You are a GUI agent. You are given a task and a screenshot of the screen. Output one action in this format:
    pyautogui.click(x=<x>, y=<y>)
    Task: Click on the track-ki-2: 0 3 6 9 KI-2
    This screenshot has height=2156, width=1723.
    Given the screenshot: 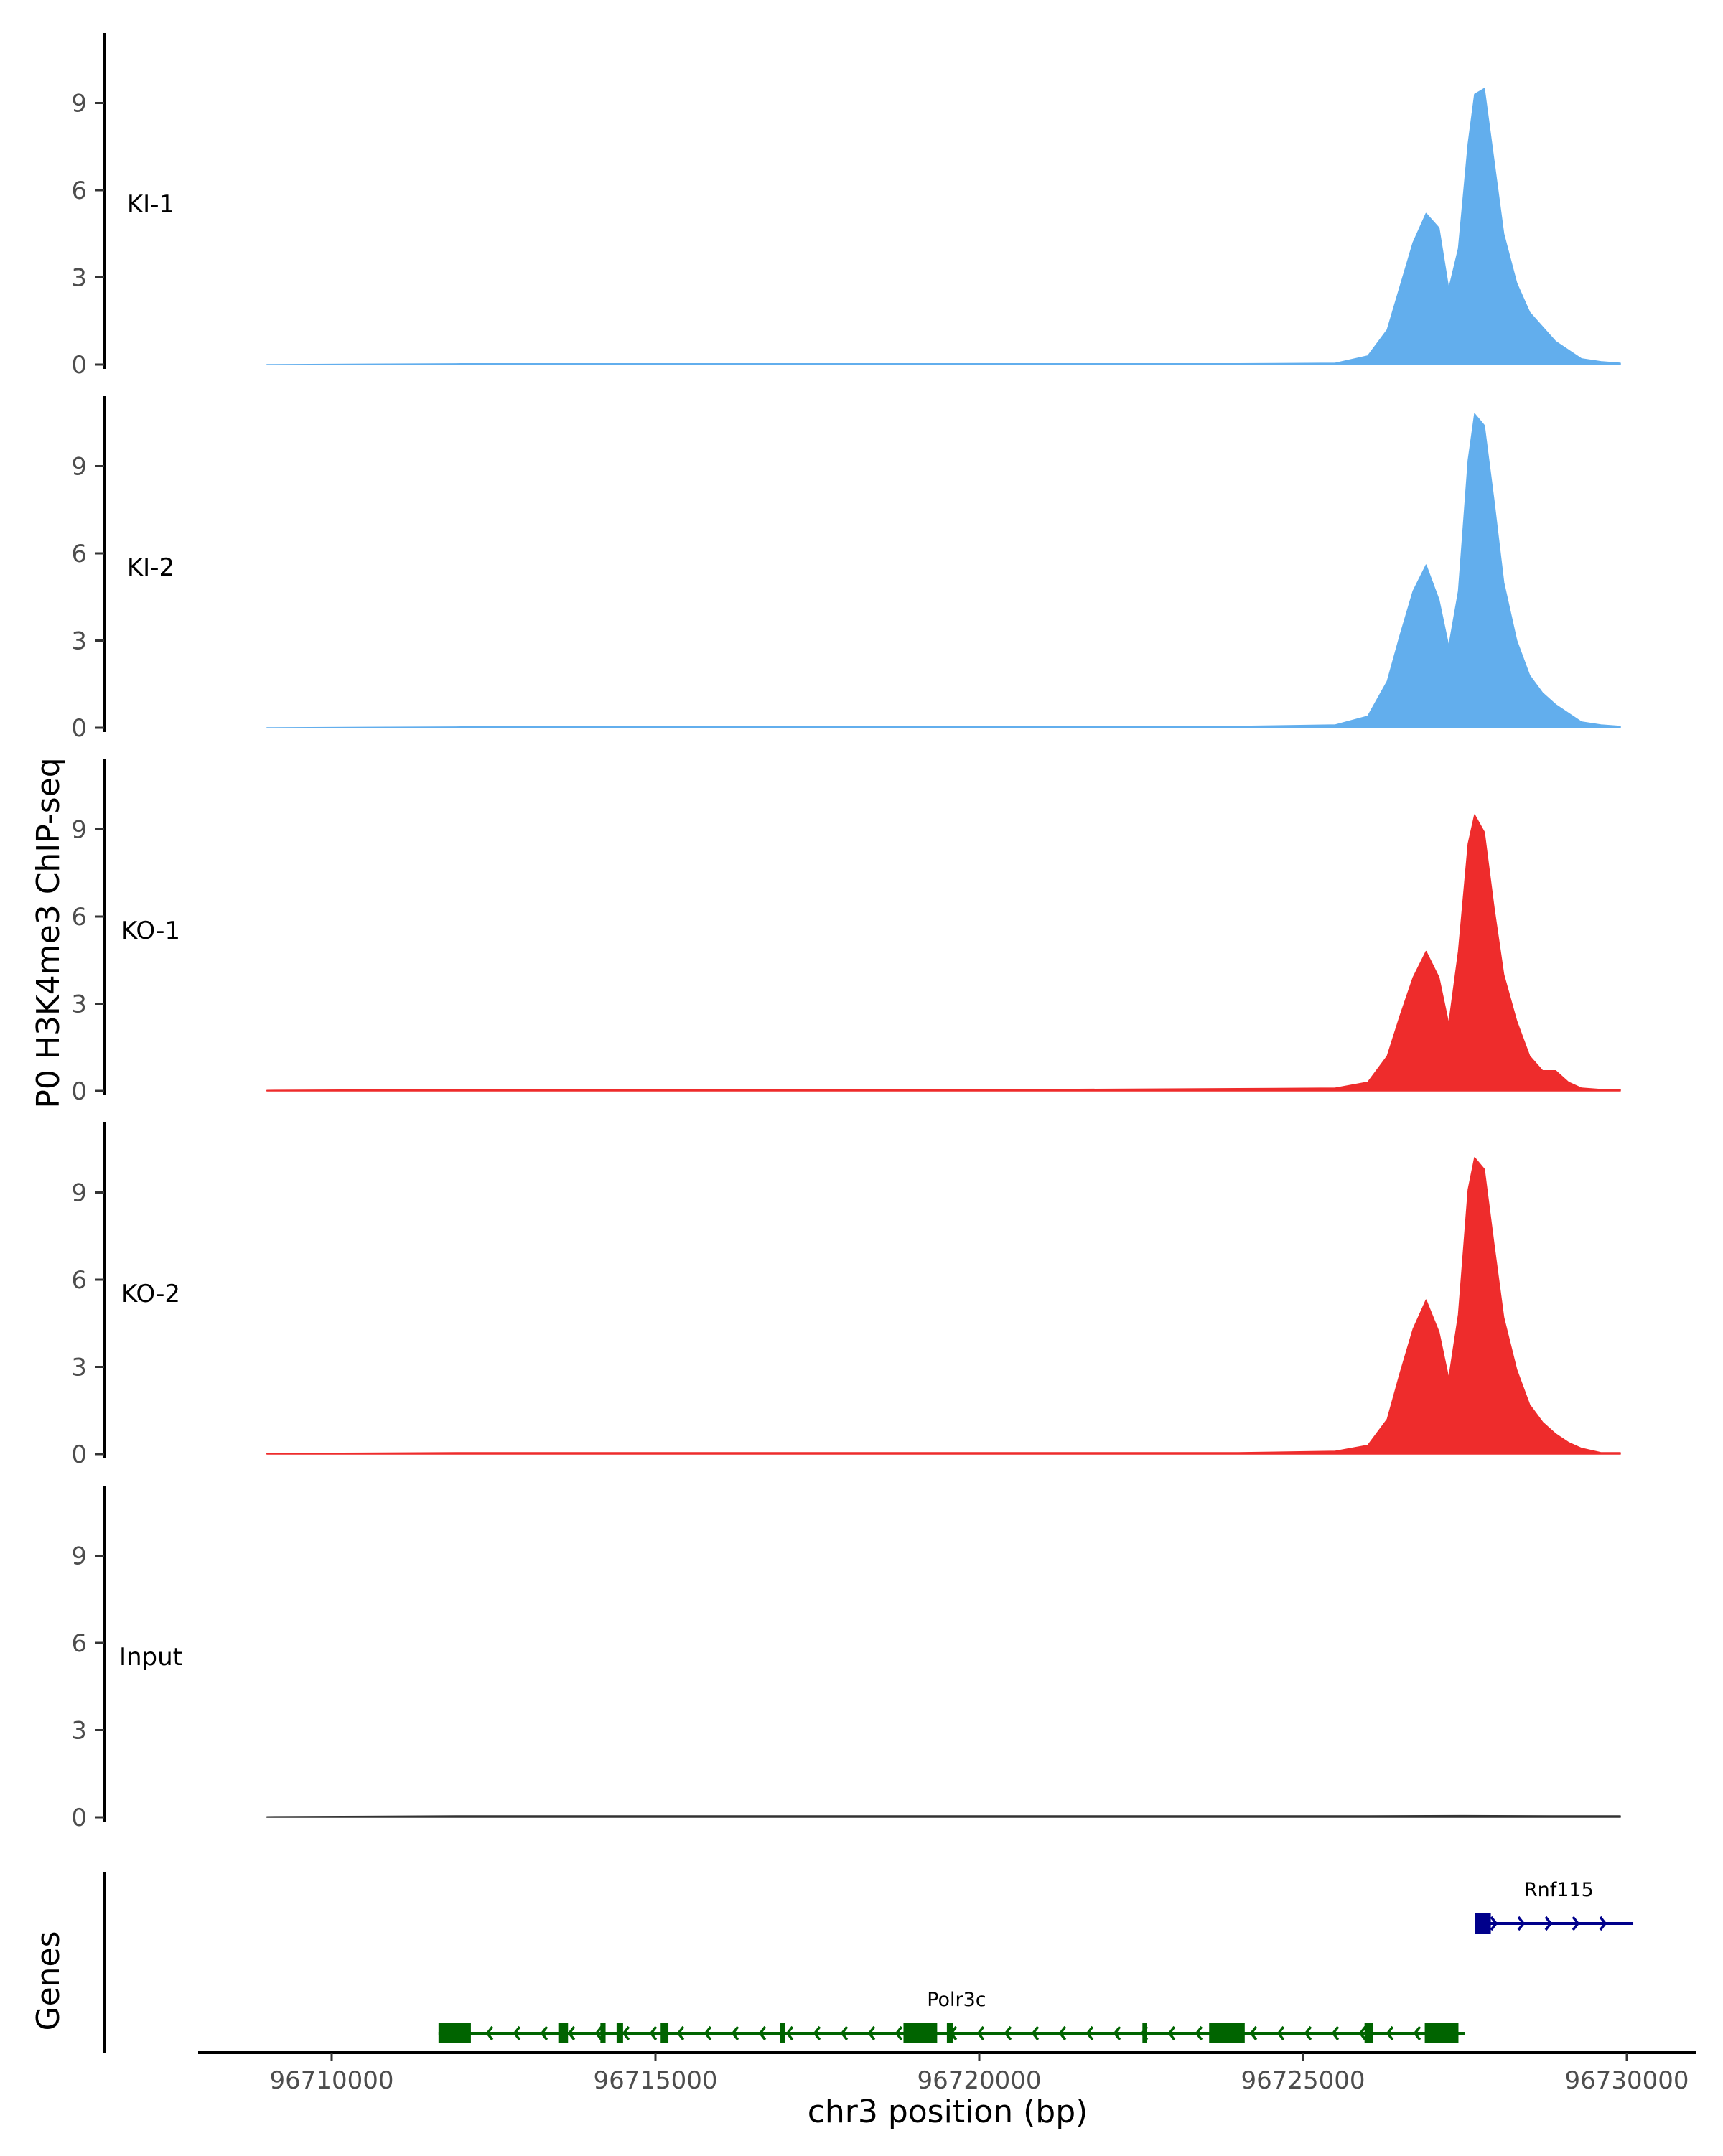 What is the action you would take?
    pyautogui.click(x=846, y=569)
    